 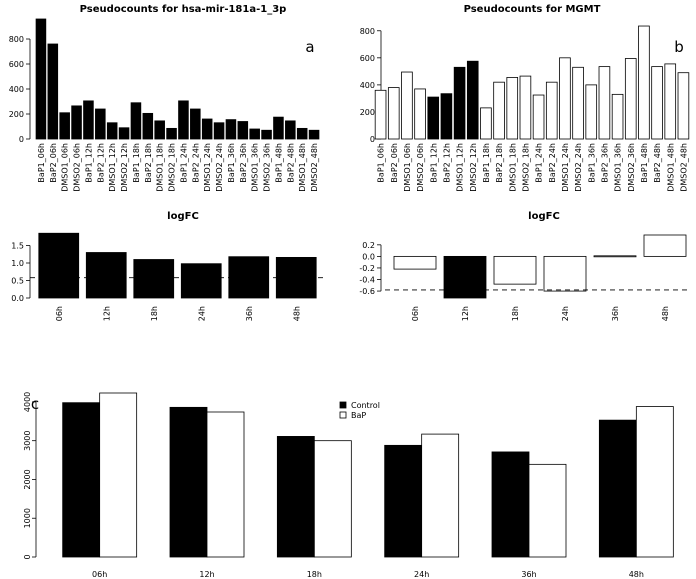 I want to click on x-tick-label: BaP1_06h, so click(x=381, y=163).